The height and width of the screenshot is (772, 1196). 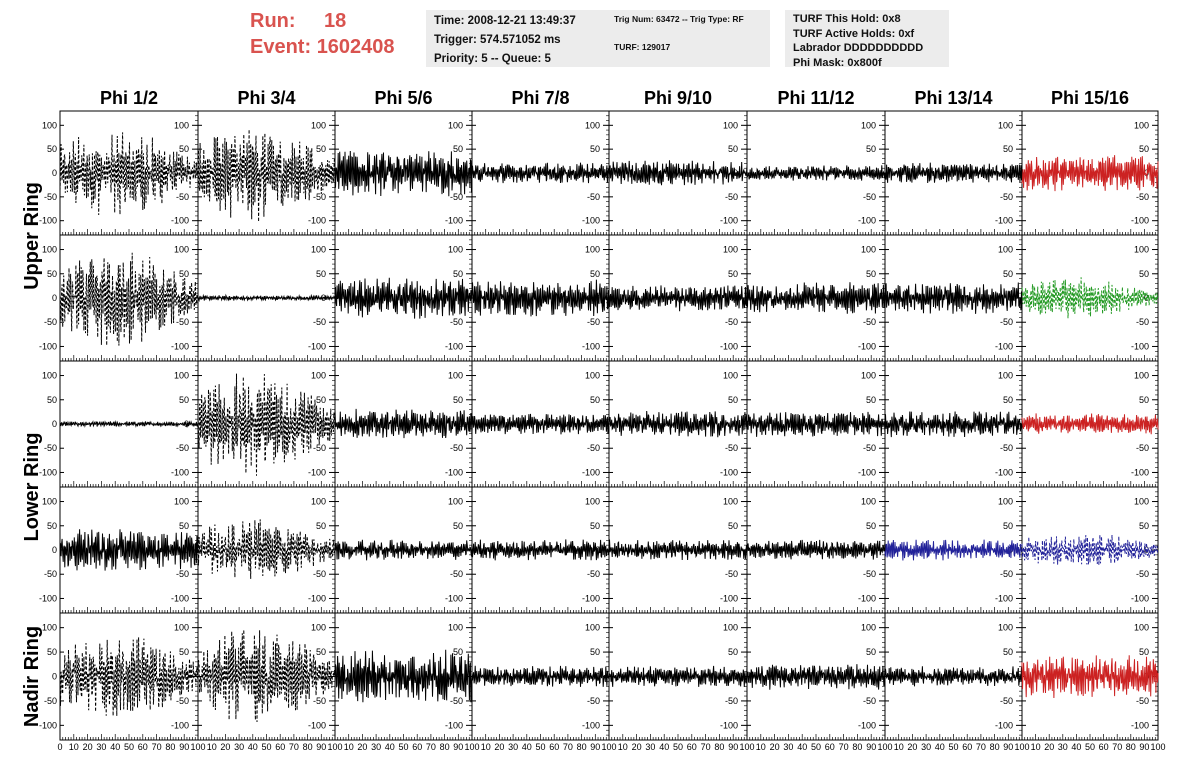 I want to click on column-title-6: Phi 11/12, so click(x=815, y=98).